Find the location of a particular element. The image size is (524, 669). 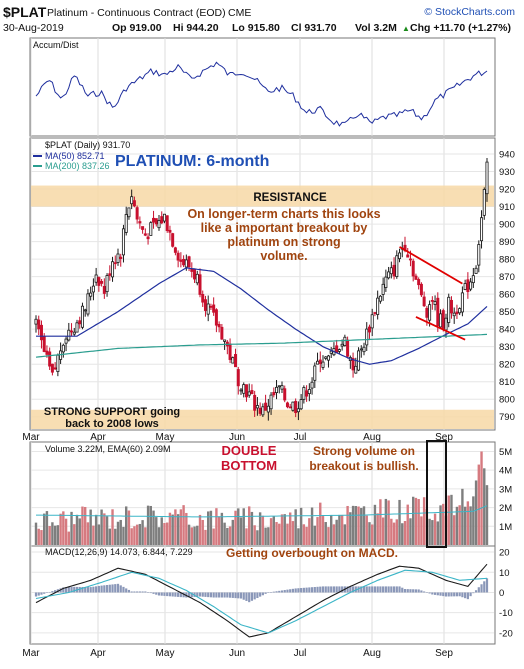

x-tick-label: Jun is located at coordinates (237, 653).